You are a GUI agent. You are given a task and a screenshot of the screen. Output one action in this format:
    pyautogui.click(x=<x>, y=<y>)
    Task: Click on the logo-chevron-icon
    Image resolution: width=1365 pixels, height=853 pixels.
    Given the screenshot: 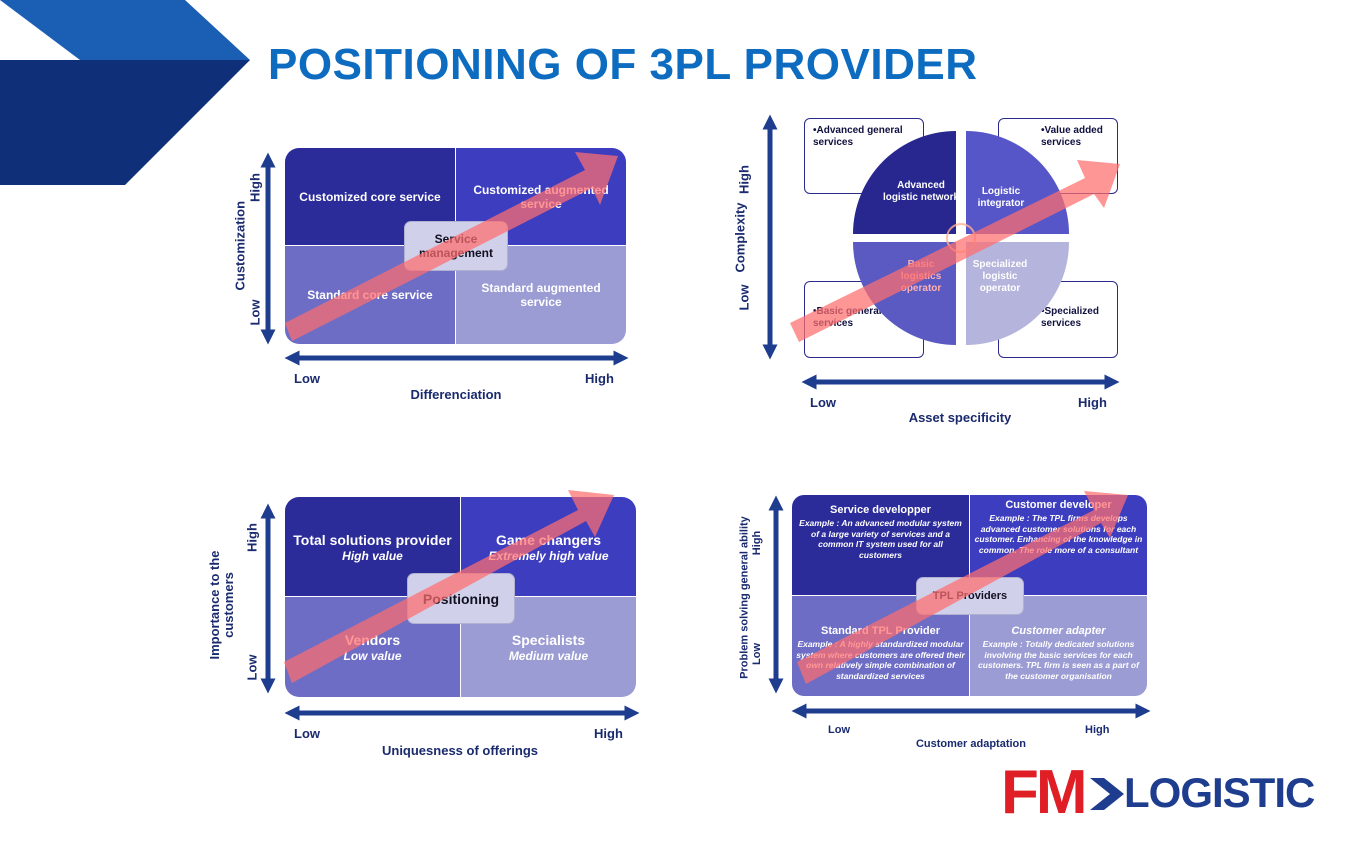 What is the action you would take?
    pyautogui.click(x=1107, y=794)
    